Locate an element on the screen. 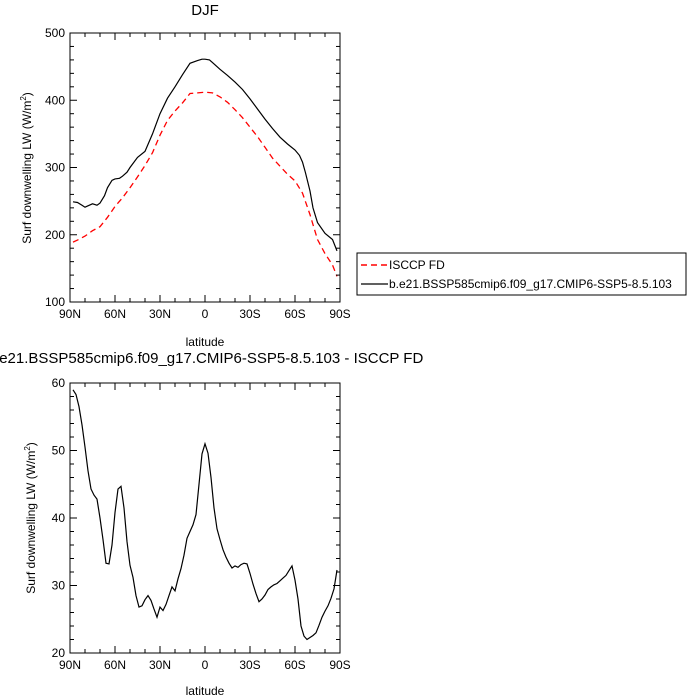 The width and height of the screenshot is (700, 700). top-y-tick-label: 400 is located at coordinates (55, 100).